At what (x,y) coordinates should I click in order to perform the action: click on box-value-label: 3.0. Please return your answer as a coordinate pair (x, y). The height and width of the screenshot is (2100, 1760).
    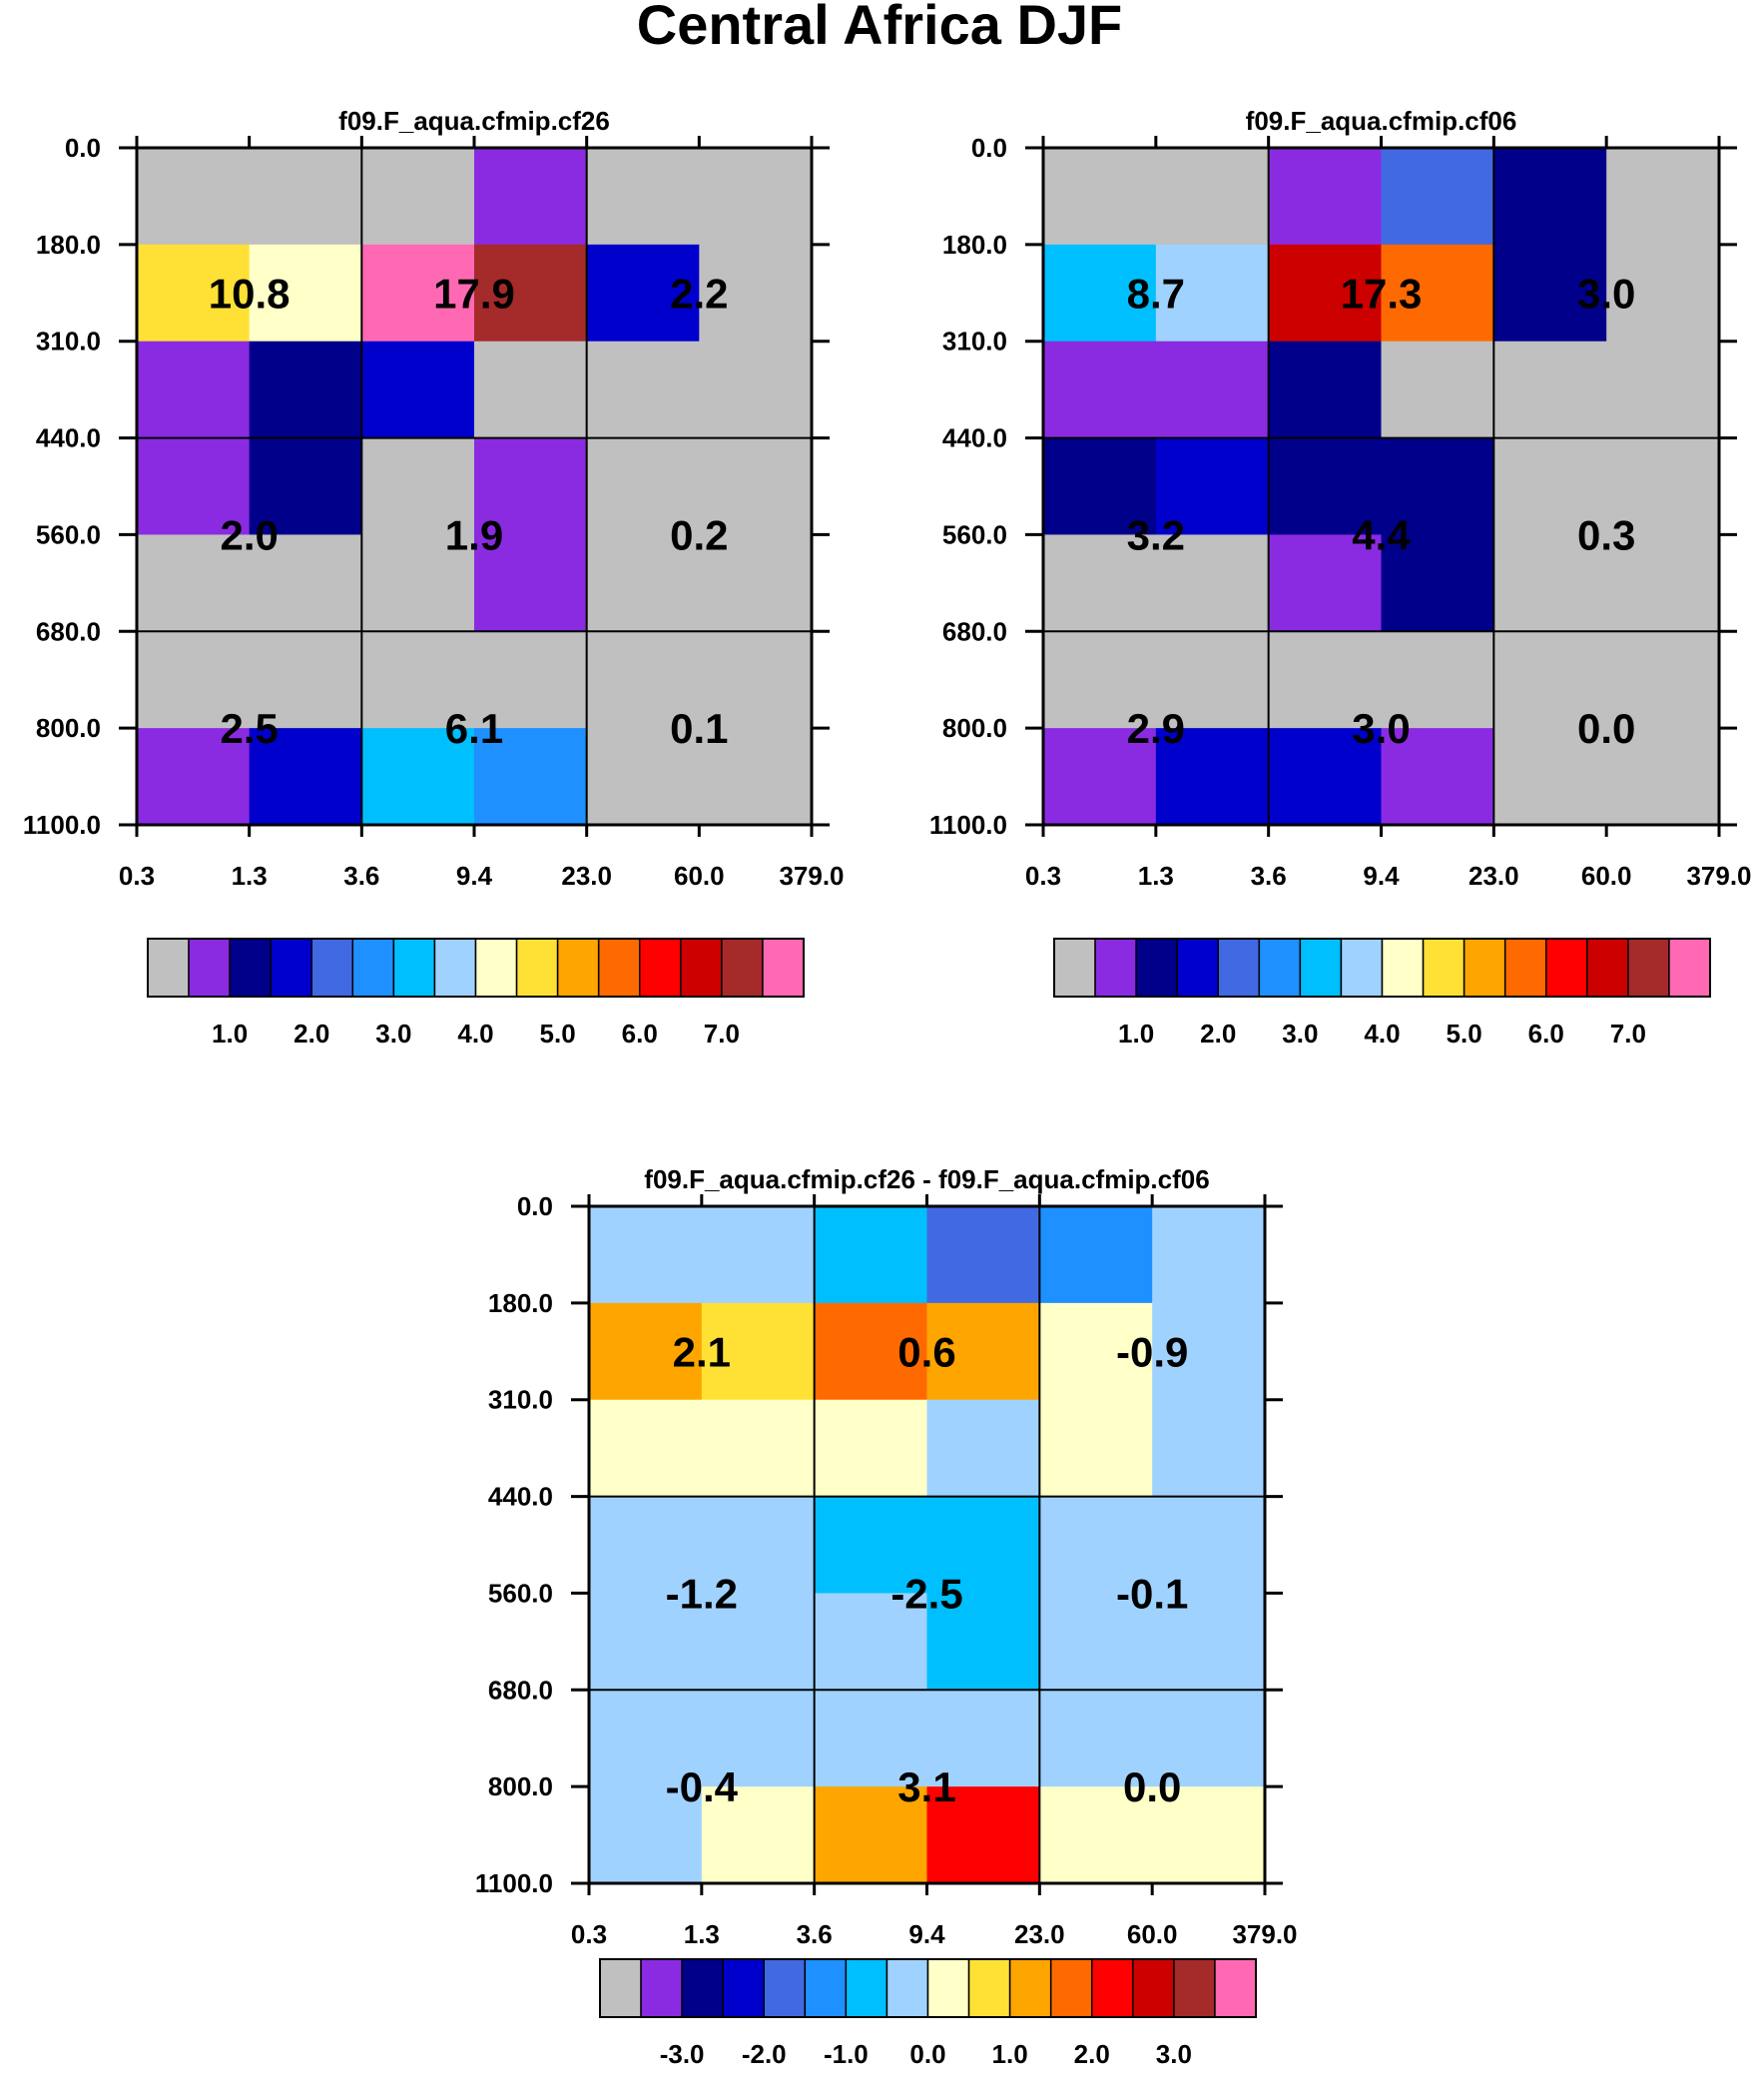
    Looking at the image, I should click on (1606, 293).